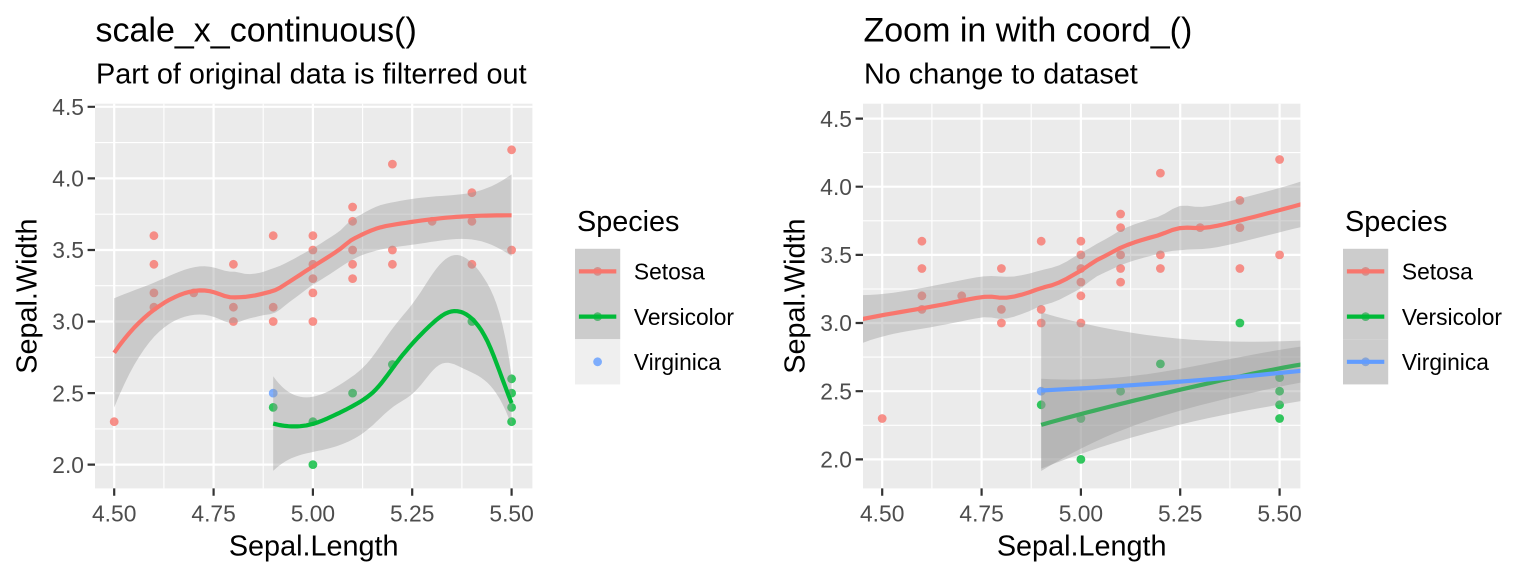  Describe the element at coordinates (311, 75) in the screenshot. I see `svg-text:Part of original data is filte: Part of original data is filterred out` at that location.